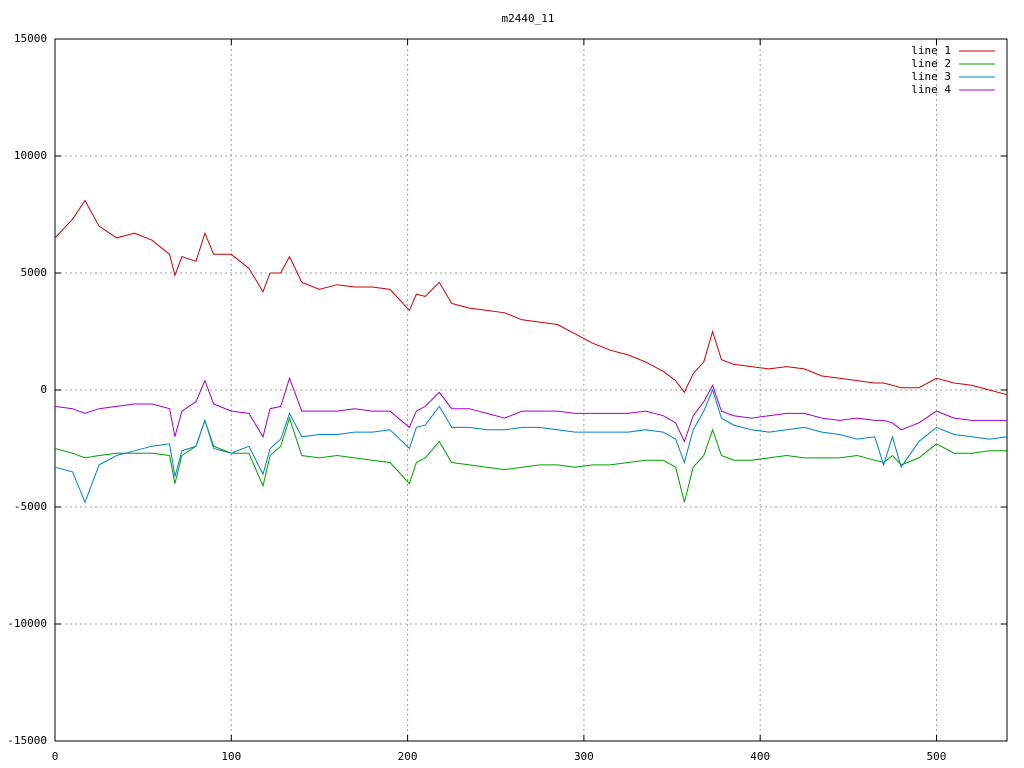 The image size is (1024, 768). I want to click on legend-label: line 2, so click(931, 63).